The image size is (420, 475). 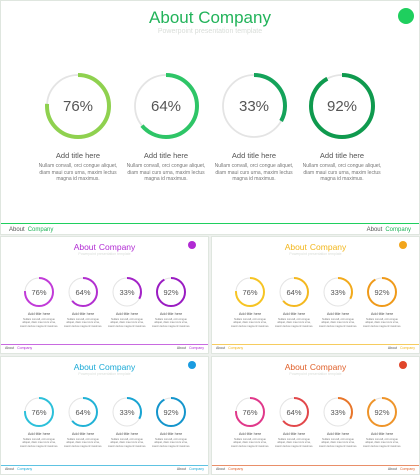 What do you see at coordinates (192, 365) in the screenshot?
I see `status-dot` at bounding box center [192, 365].